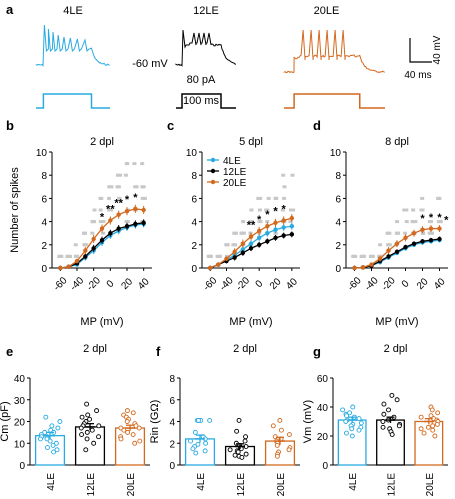  Describe the element at coordinates (72, 45) in the screenshot. I see `voltage-trace-4le` at that location.